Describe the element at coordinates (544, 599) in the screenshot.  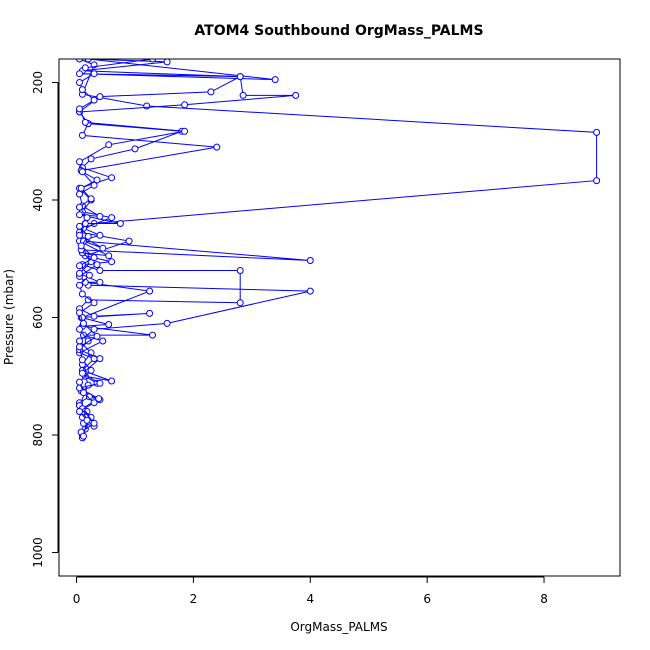
I see `x-tick-label: 8` at that location.